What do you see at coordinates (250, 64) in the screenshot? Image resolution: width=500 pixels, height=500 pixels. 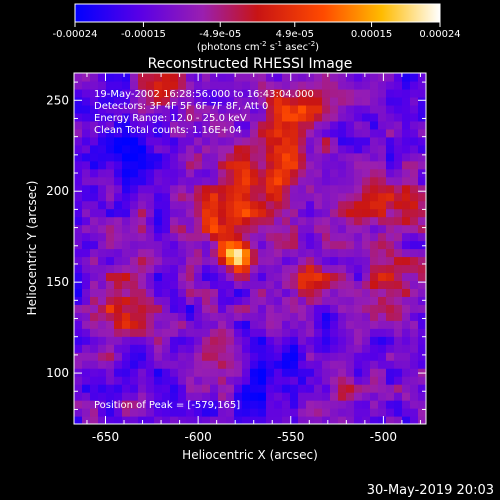 I see `chart-title: Reconstructed RHESSI Image` at bounding box center [250, 64].